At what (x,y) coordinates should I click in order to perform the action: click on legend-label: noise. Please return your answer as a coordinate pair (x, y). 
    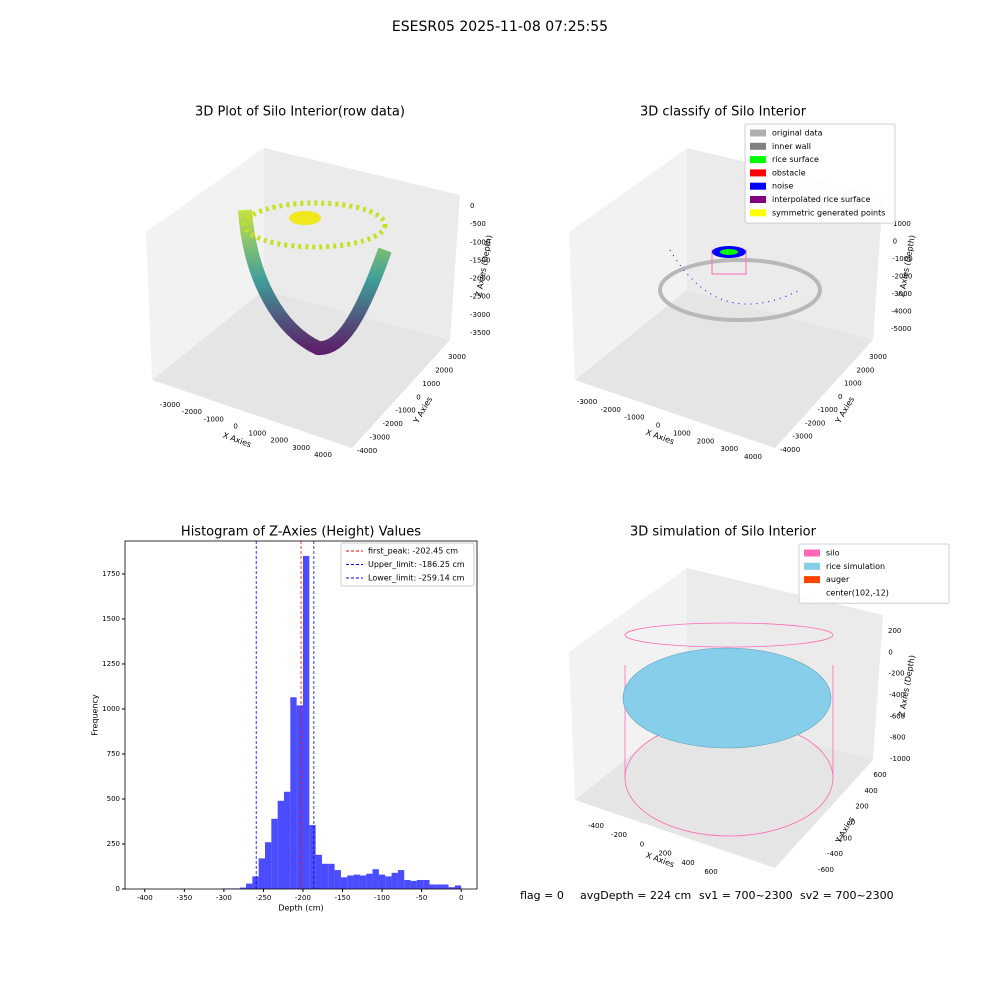
    Looking at the image, I should click on (782, 186).